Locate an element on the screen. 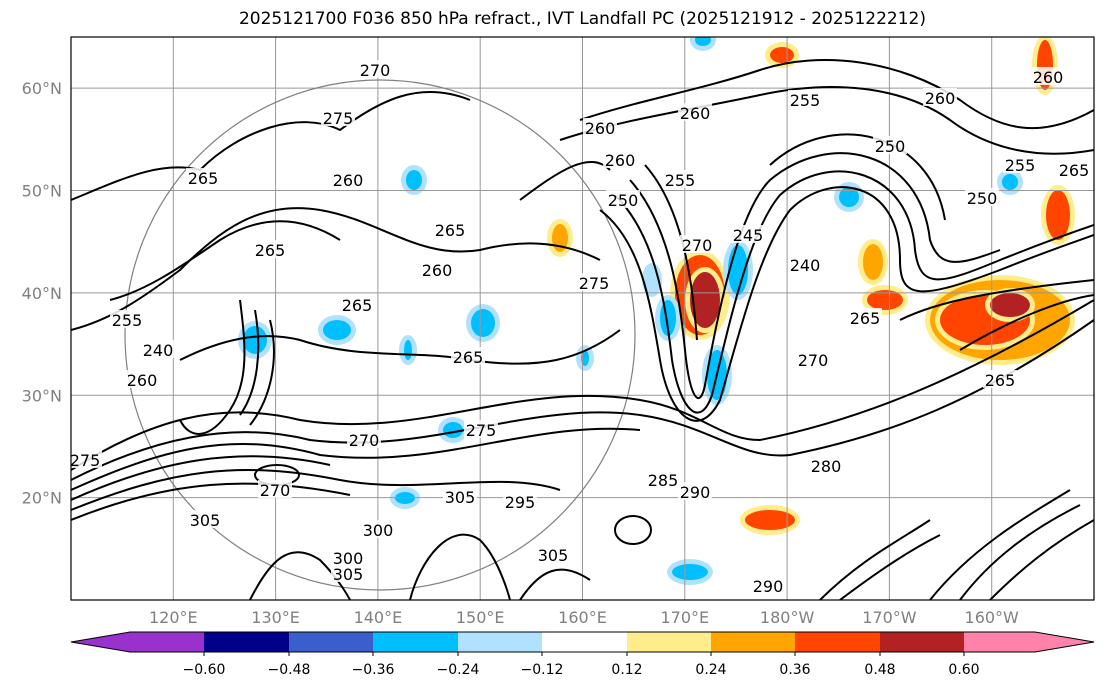 This screenshot has width=1105, height=692. lon-tick-label: 120°E is located at coordinates (173, 617).